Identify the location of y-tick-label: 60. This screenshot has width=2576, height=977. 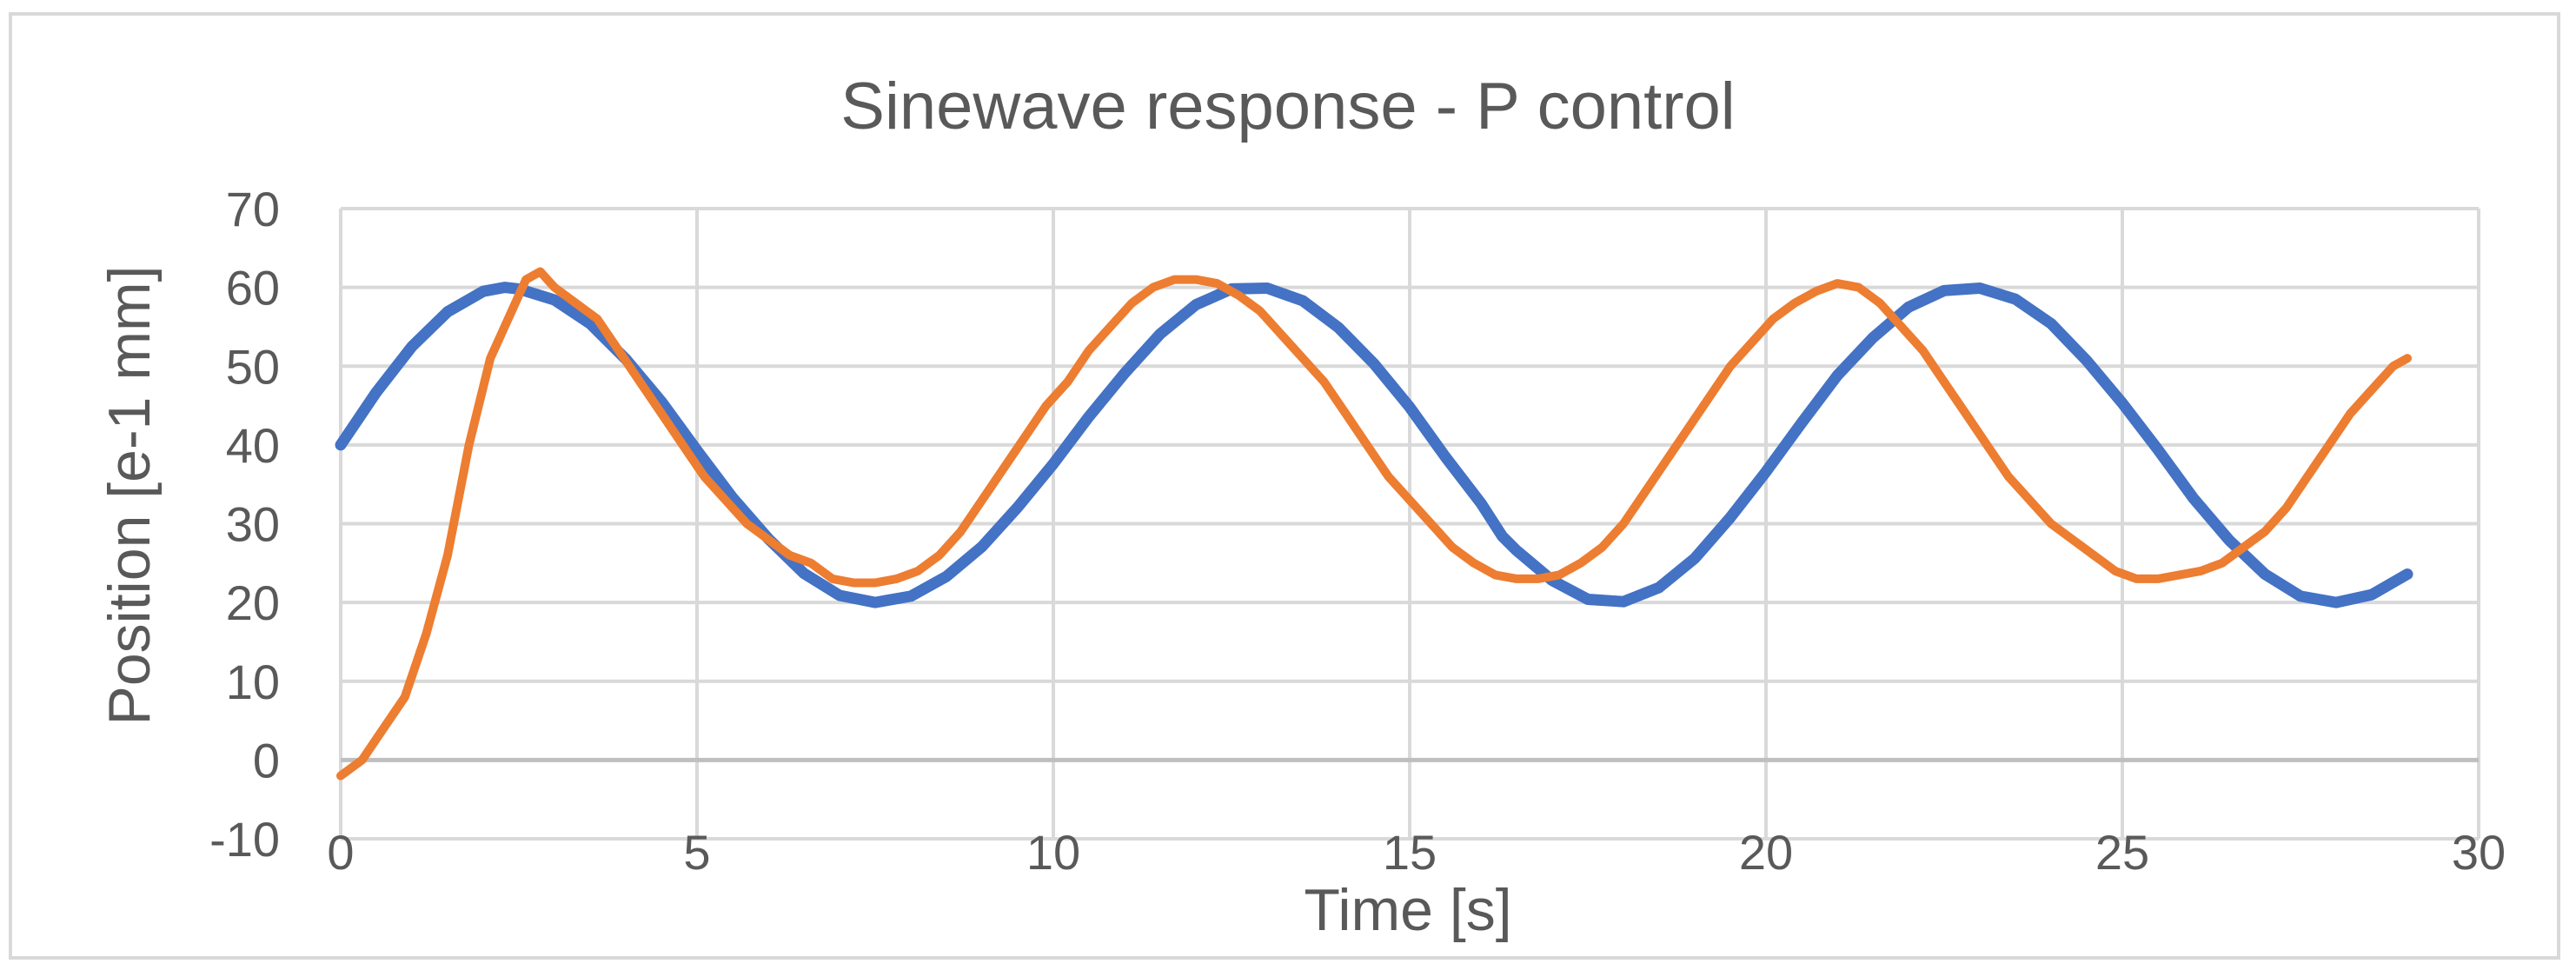
(253, 288).